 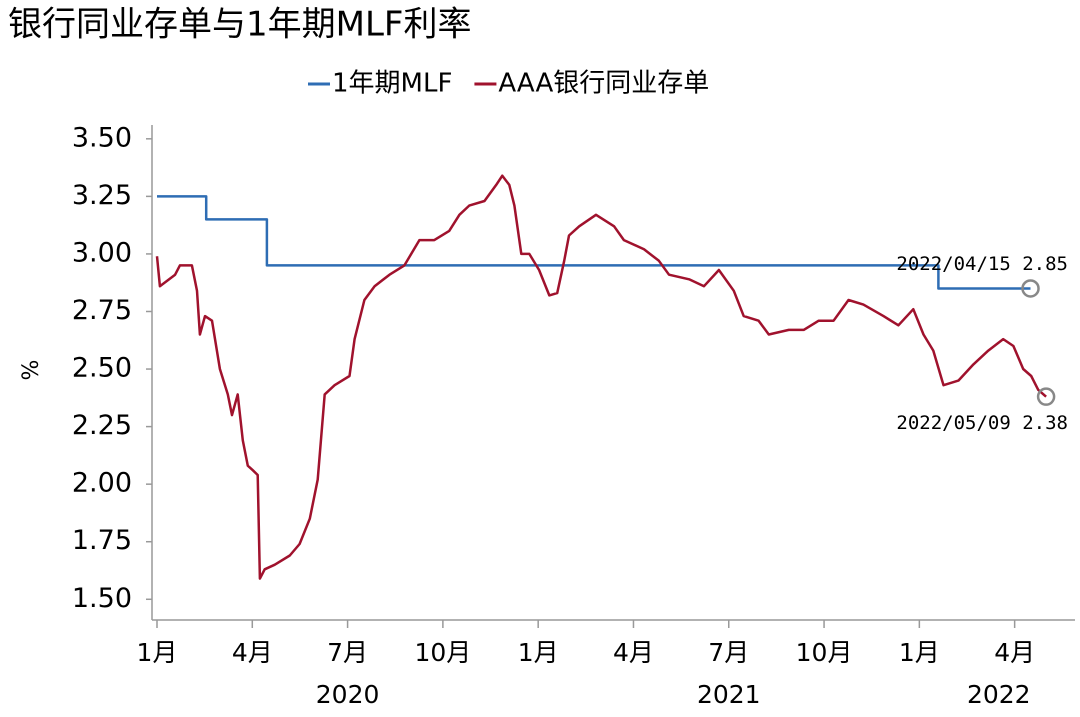 I want to click on y-tick-label: 2.50, so click(x=102, y=368).